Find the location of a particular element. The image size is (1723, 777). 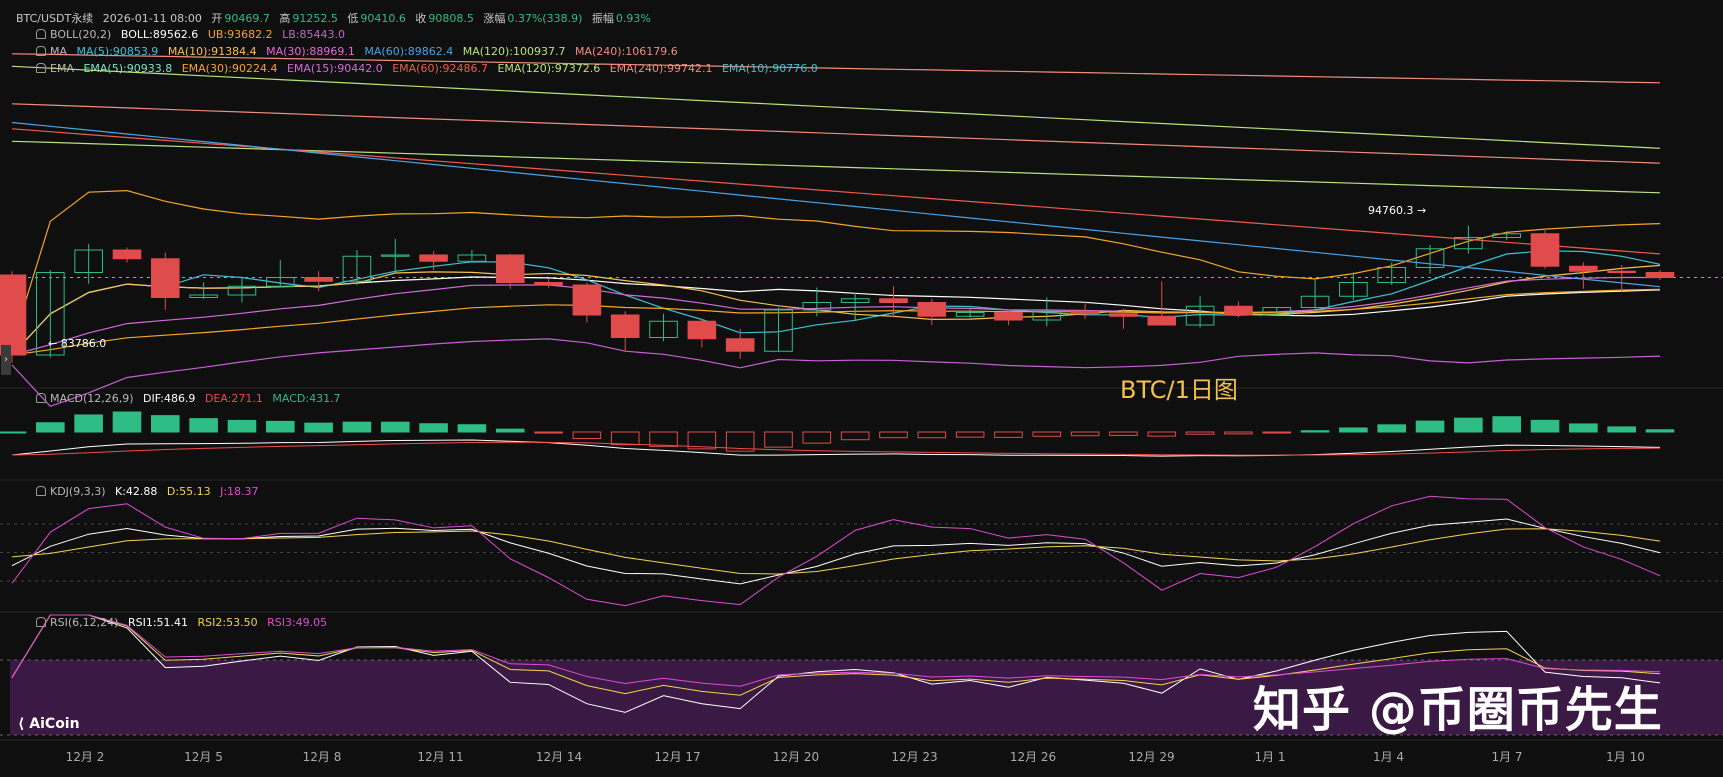

chart-title: BTC/1日图 is located at coordinates (1179, 390).